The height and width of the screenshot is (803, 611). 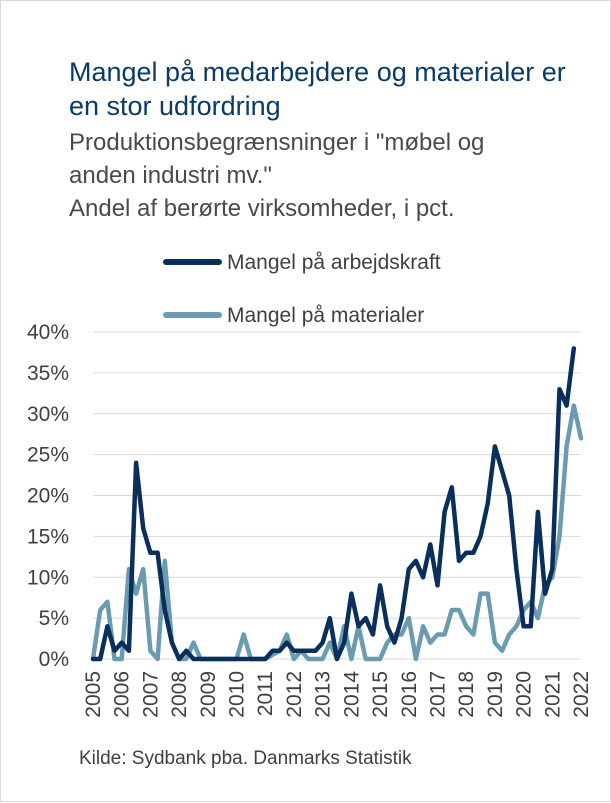 What do you see at coordinates (334, 262) in the screenshot?
I see `legend-label-arbejdskraft: Mangel på arbejdskraft` at bounding box center [334, 262].